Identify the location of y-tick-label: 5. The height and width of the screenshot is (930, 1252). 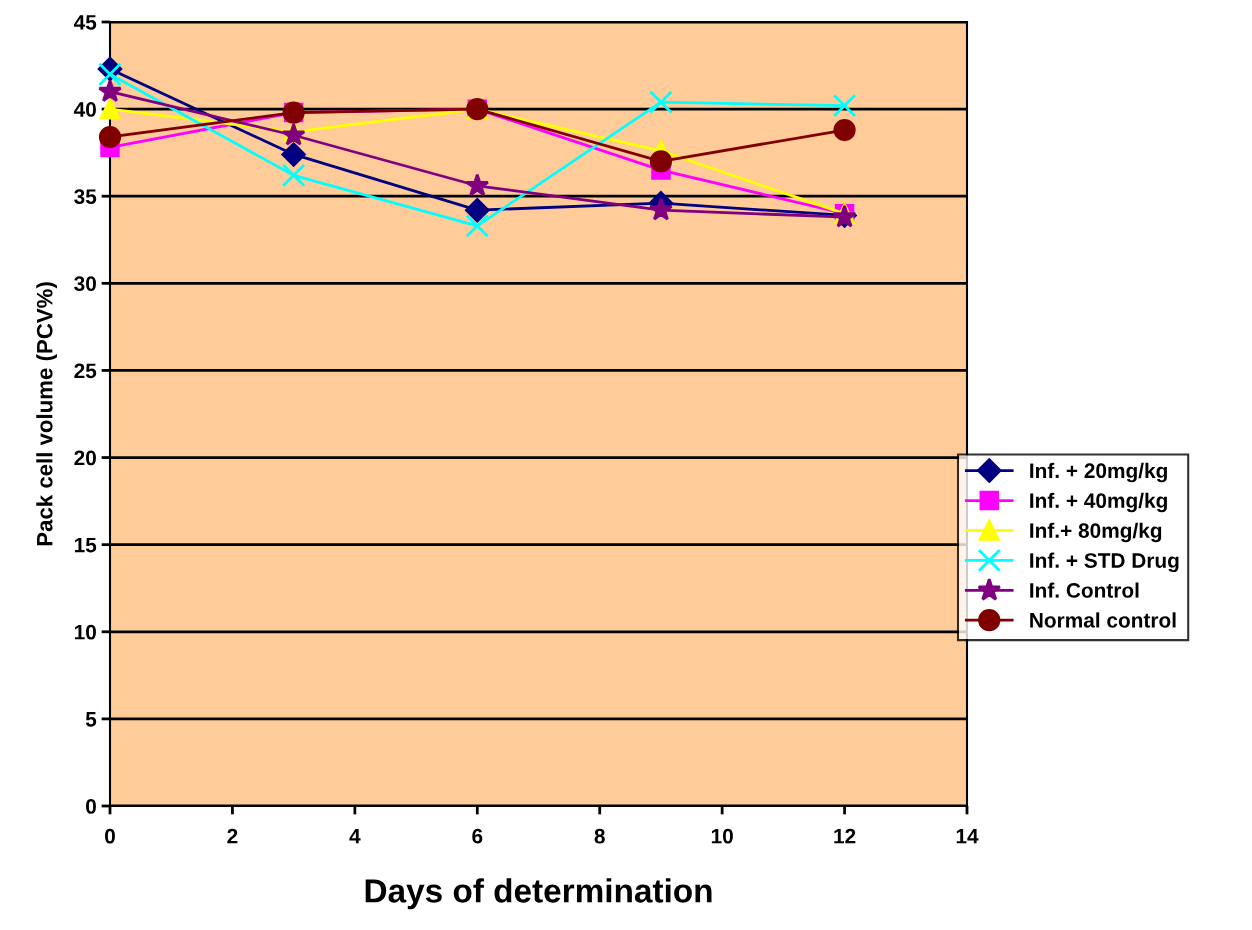
(91, 719).